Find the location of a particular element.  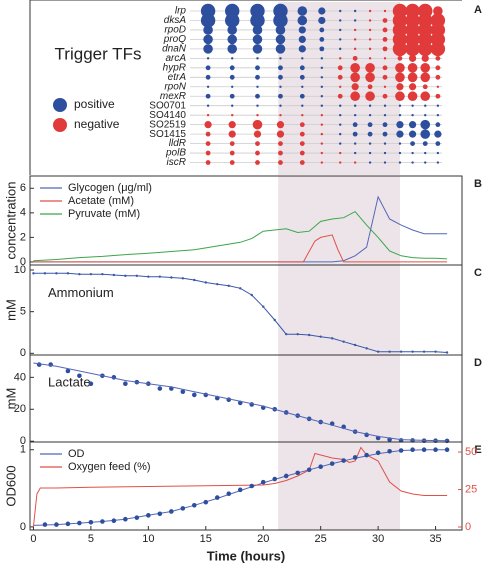

shaded-region is located at coordinates (339, 88).